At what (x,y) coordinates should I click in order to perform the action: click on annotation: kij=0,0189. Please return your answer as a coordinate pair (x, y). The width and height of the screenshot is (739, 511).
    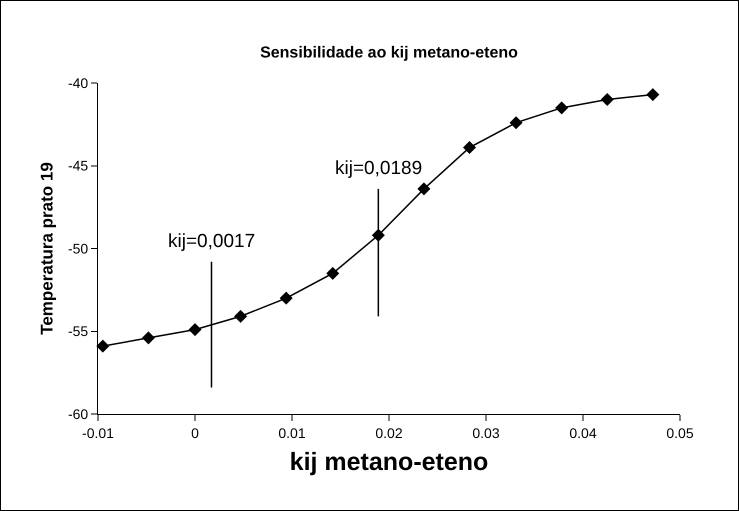
    Looking at the image, I should click on (378, 168).